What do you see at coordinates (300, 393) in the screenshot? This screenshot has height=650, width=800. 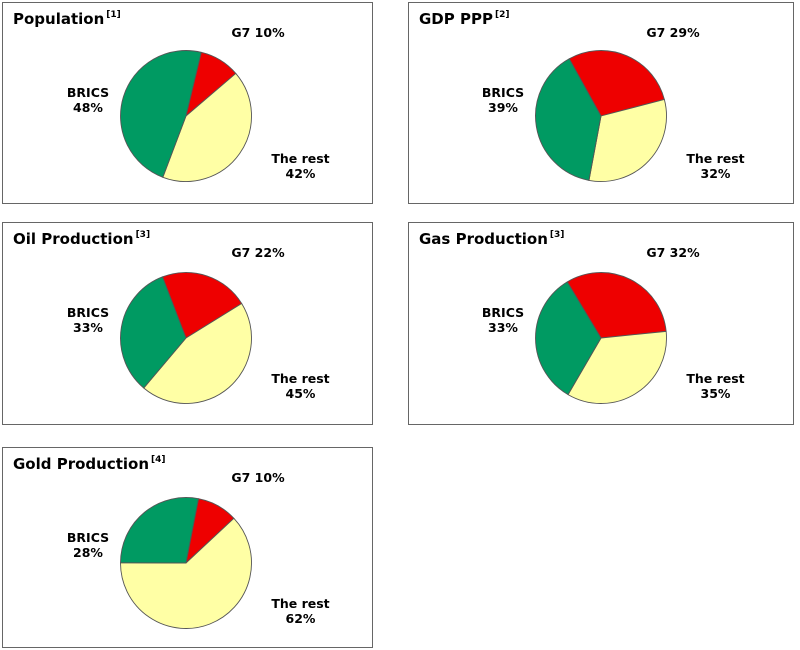 I see `slice-label-rest-pct: 45%` at bounding box center [300, 393].